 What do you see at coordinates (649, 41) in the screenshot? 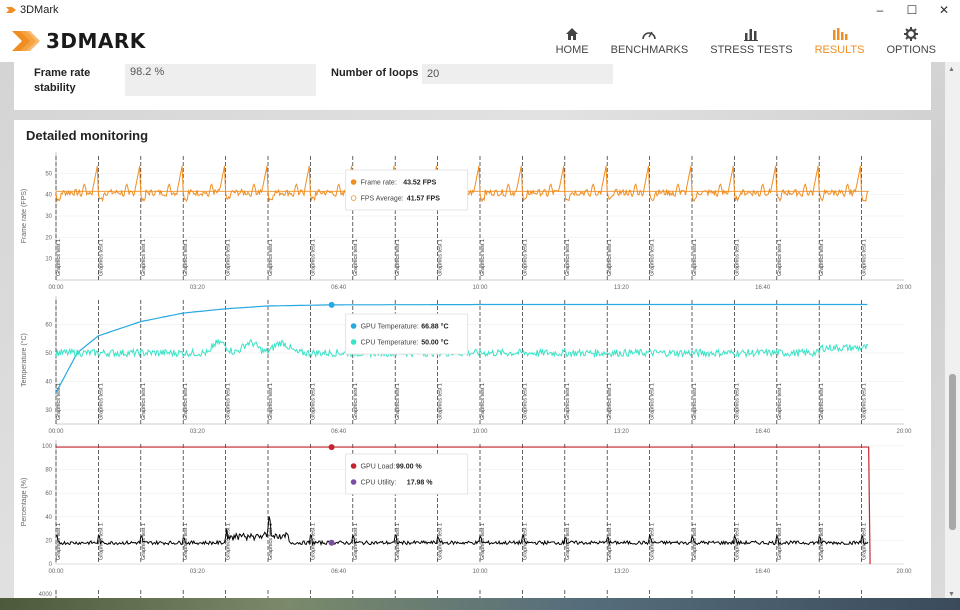
I see `nav-benchmarks: BENCHMARKS` at bounding box center [649, 41].